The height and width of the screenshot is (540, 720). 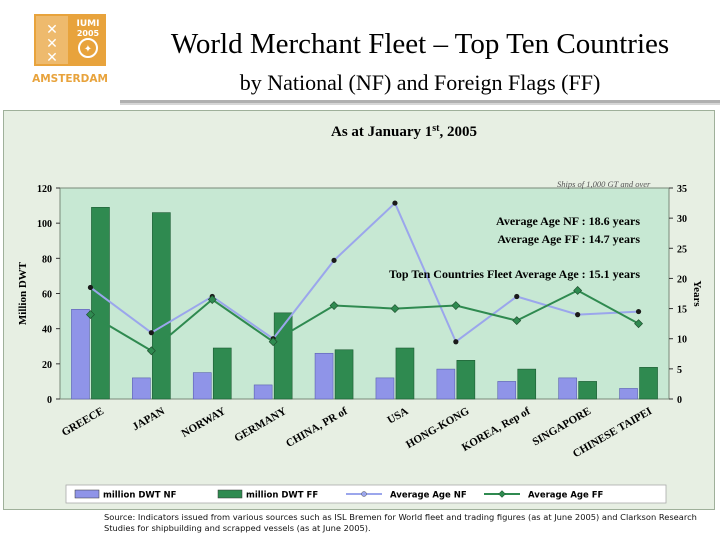 What do you see at coordinates (260, 424) in the screenshot?
I see `category-label: GERMANY` at bounding box center [260, 424].